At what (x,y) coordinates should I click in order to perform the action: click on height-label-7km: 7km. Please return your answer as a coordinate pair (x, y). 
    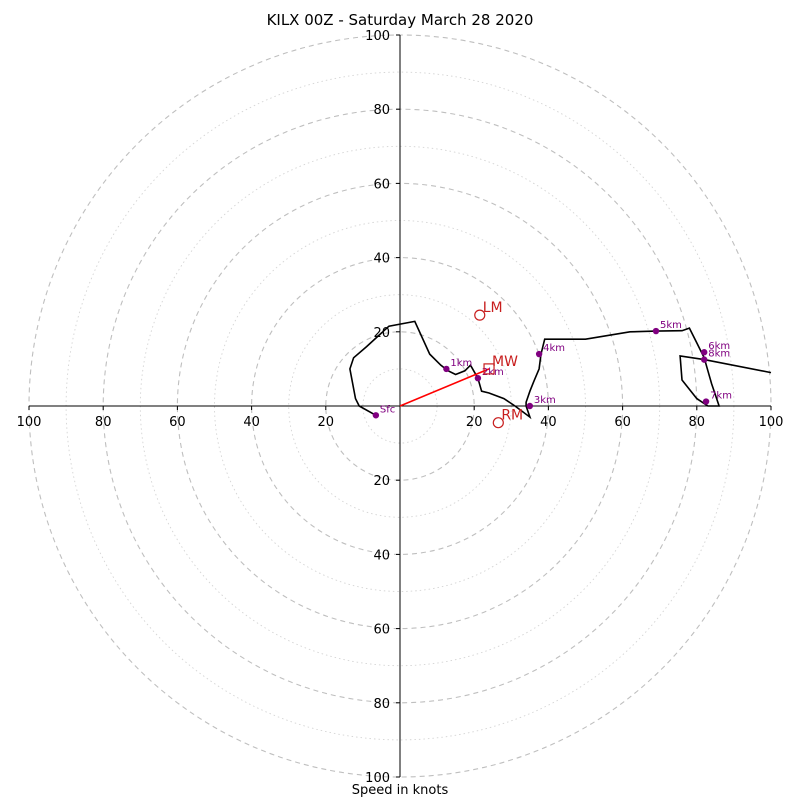
    Looking at the image, I should click on (721, 396).